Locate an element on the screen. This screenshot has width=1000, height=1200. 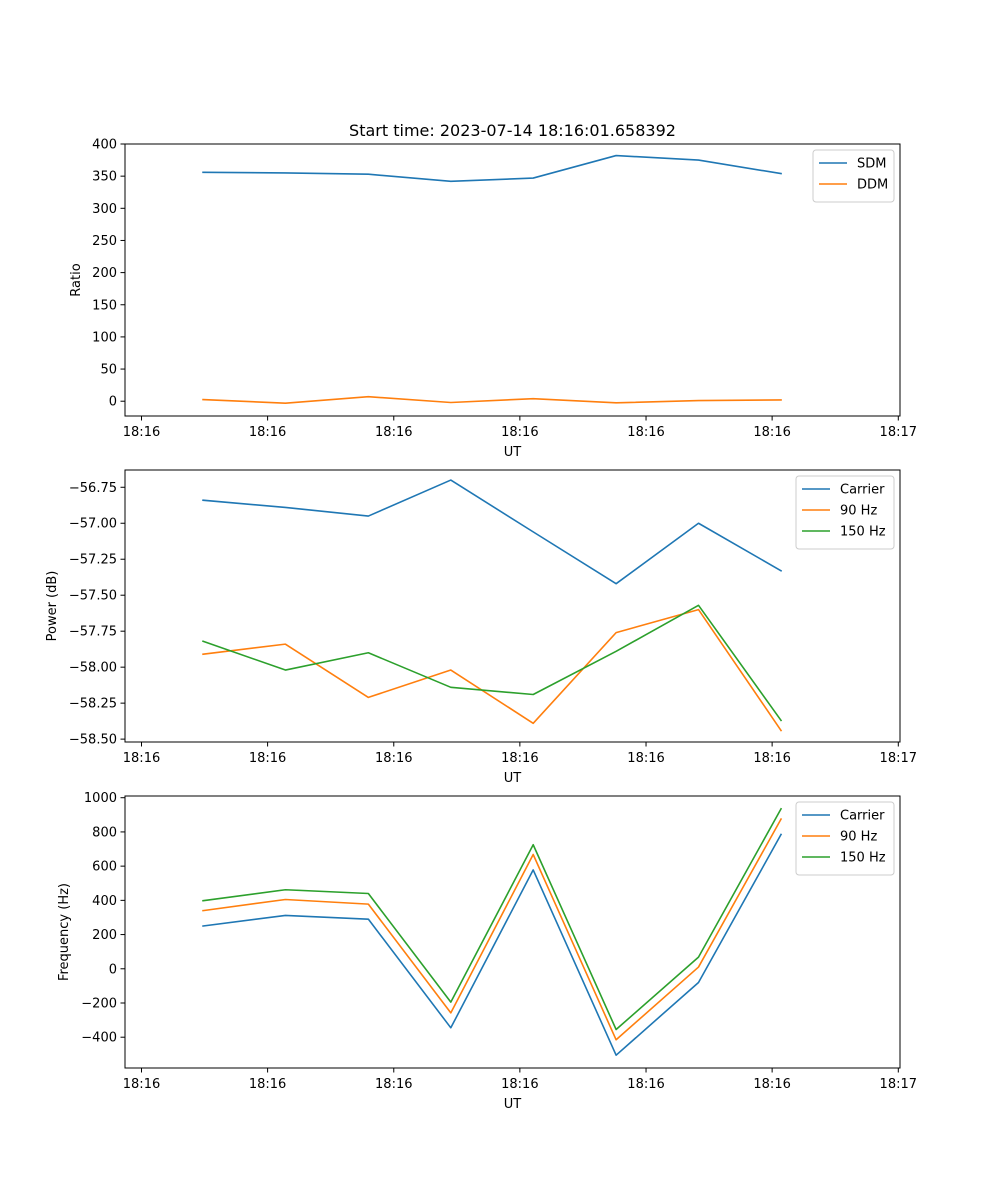
y-tick-label: 50 is located at coordinates (108, 370).